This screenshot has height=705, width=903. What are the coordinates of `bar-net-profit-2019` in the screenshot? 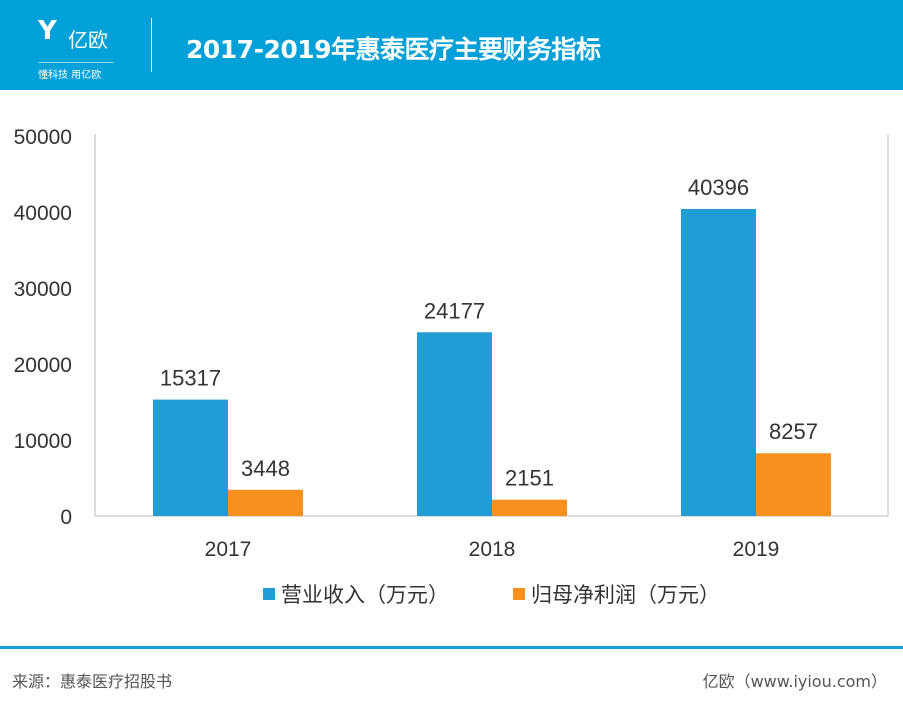 It's located at (793, 484).